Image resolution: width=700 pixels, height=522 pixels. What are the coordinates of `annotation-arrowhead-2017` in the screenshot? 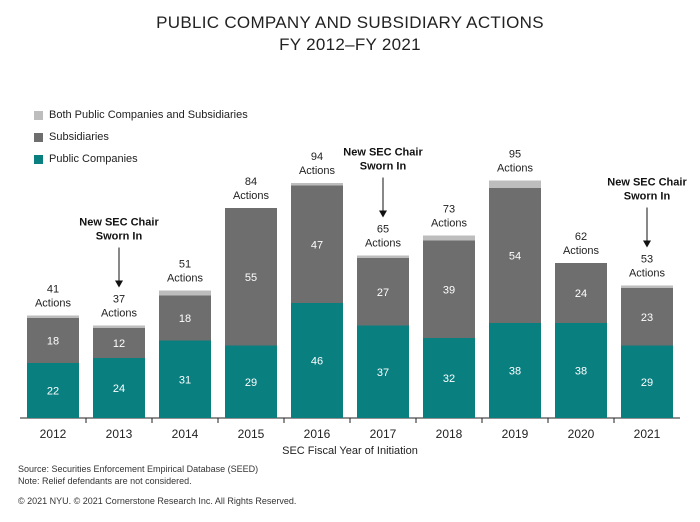 It's located at (383, 214).